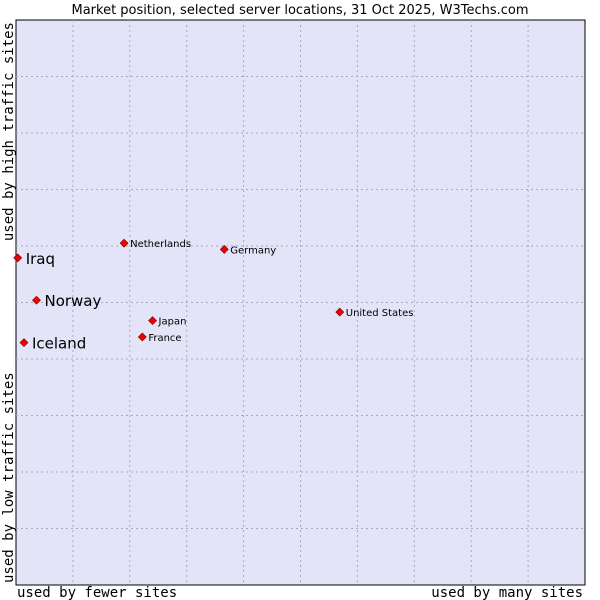  Describe the element at coordinates (24, 343) in the screenshot. I see `point-marker-iceland` at that location.